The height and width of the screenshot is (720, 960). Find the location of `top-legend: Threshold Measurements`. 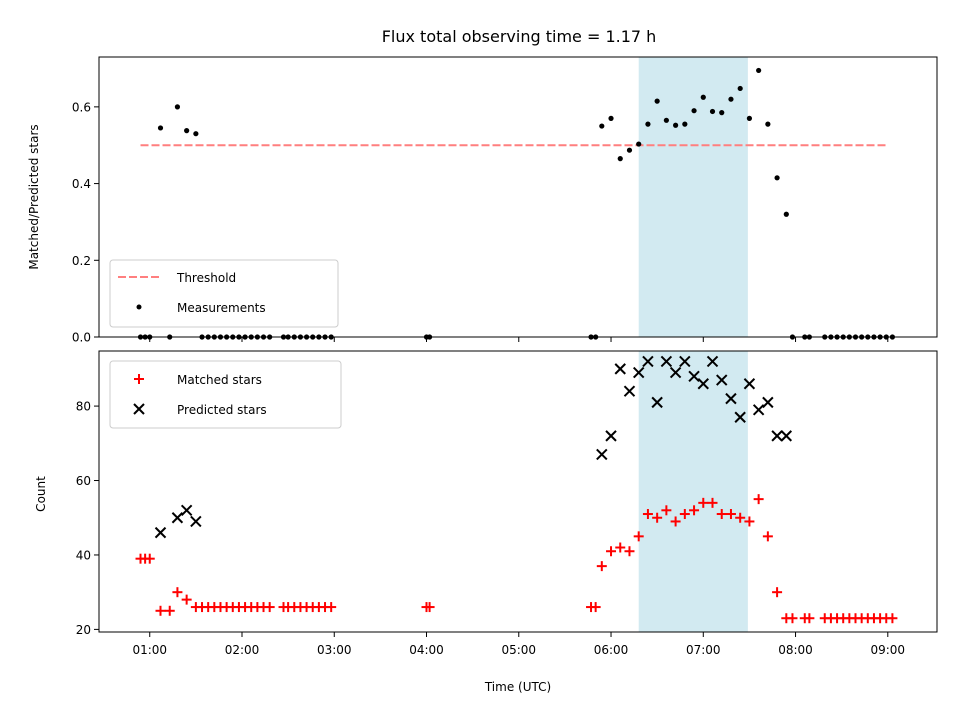

top-legend: Threshold Measurements is located at coordinates (224, 293).